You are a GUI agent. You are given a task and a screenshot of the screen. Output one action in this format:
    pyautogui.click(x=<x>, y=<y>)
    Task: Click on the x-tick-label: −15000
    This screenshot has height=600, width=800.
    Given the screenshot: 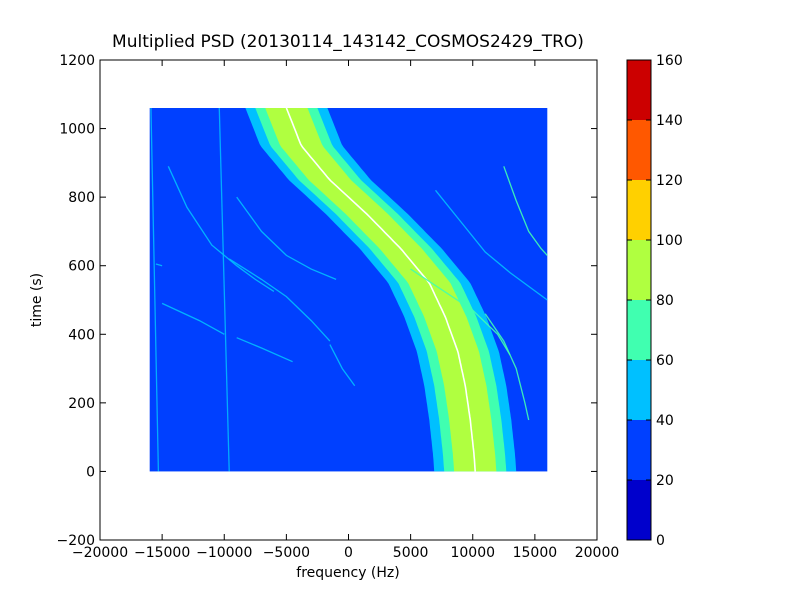 What is the action you would take?
    pyautogui.click(x=162, y=553)
    